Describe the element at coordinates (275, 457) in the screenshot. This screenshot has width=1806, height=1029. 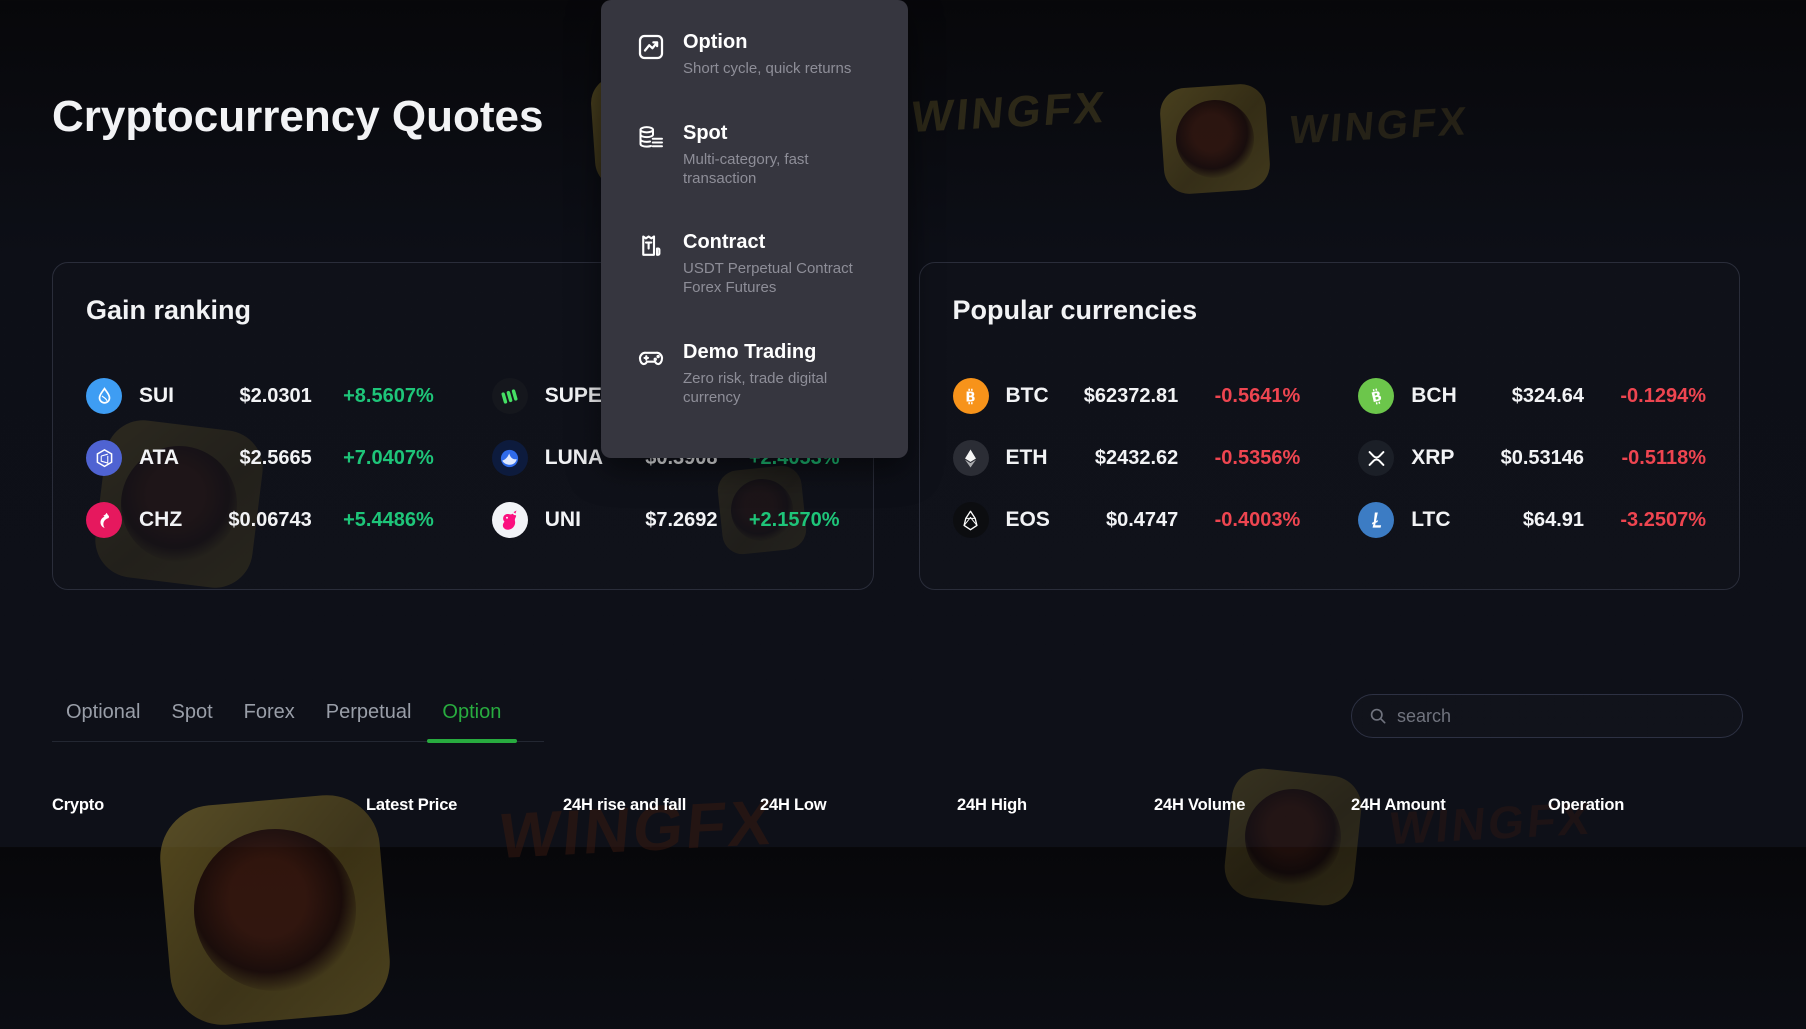
I see `coin-price: $2.5665` at that location.